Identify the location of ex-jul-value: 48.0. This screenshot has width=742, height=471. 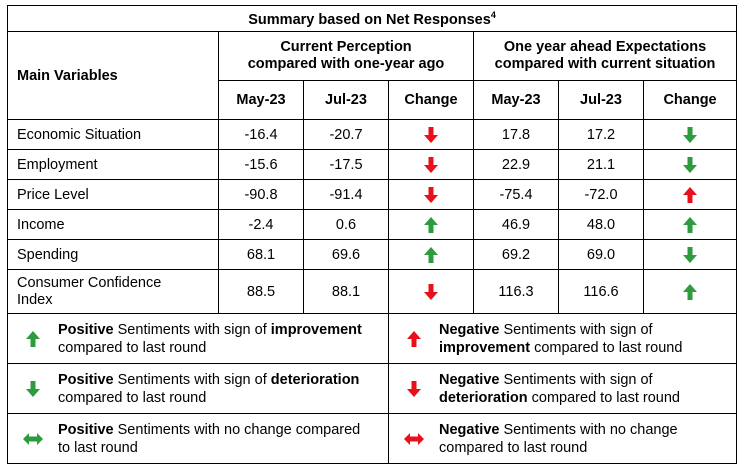
(601, 224).